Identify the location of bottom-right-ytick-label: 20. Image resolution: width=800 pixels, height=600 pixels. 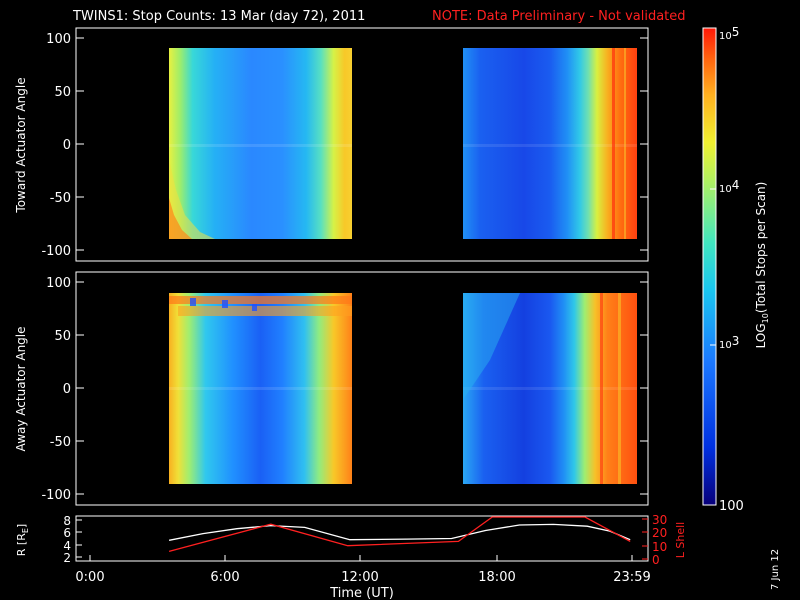
(659, 533).